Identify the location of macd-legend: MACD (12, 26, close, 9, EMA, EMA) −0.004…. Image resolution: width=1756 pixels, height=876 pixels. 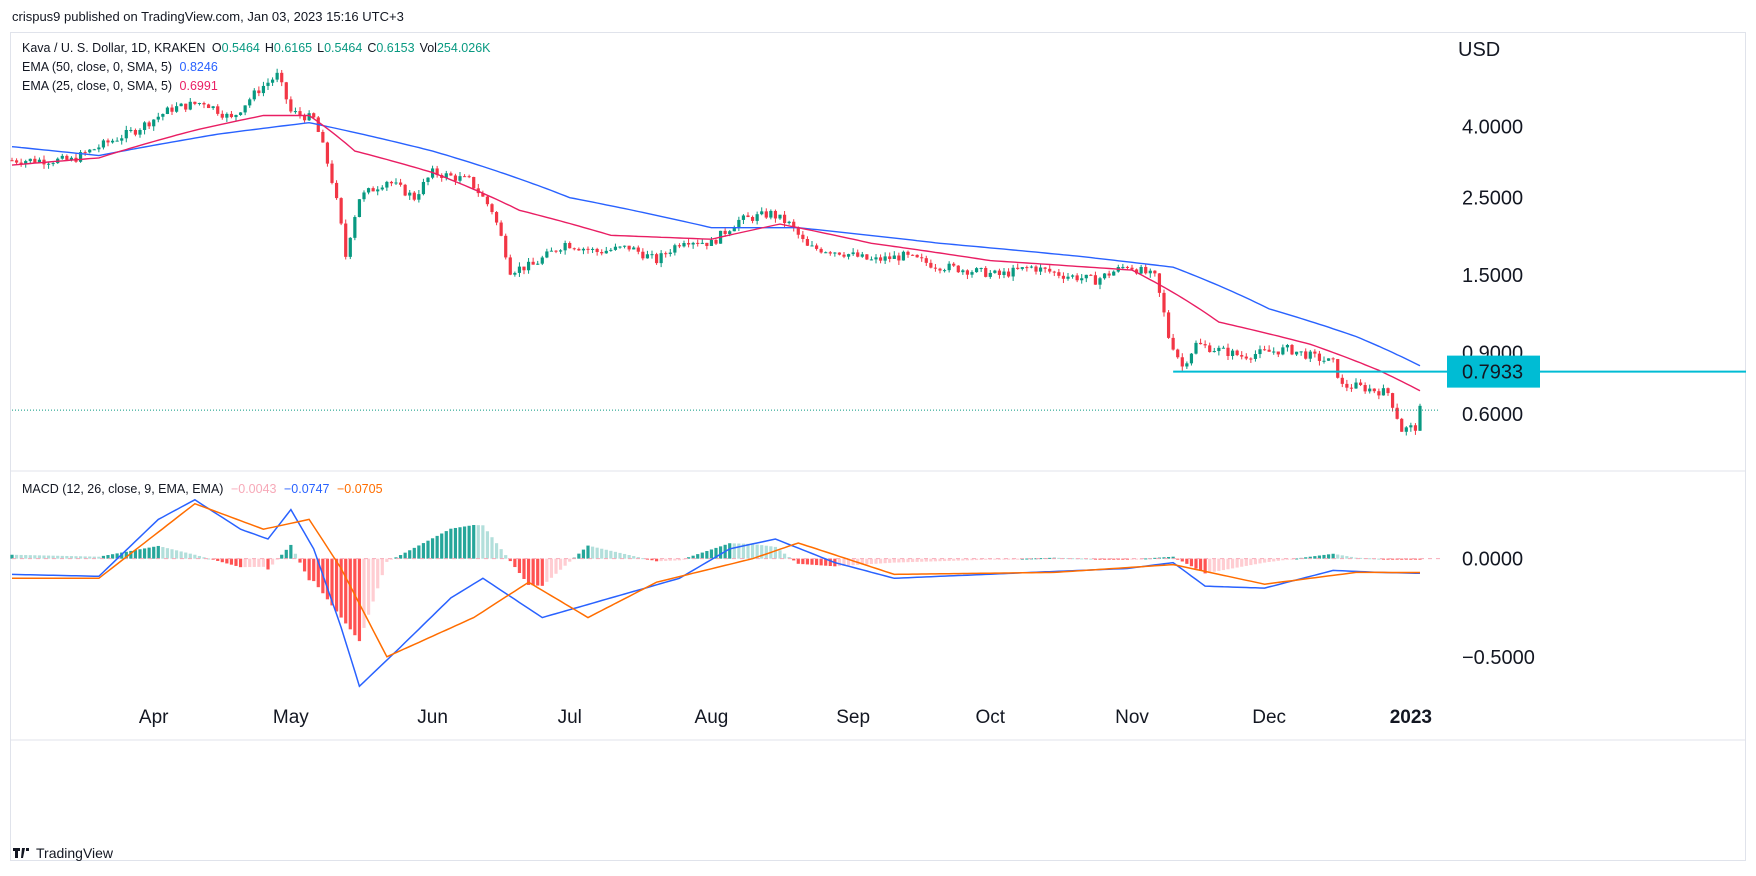
(202, 489).